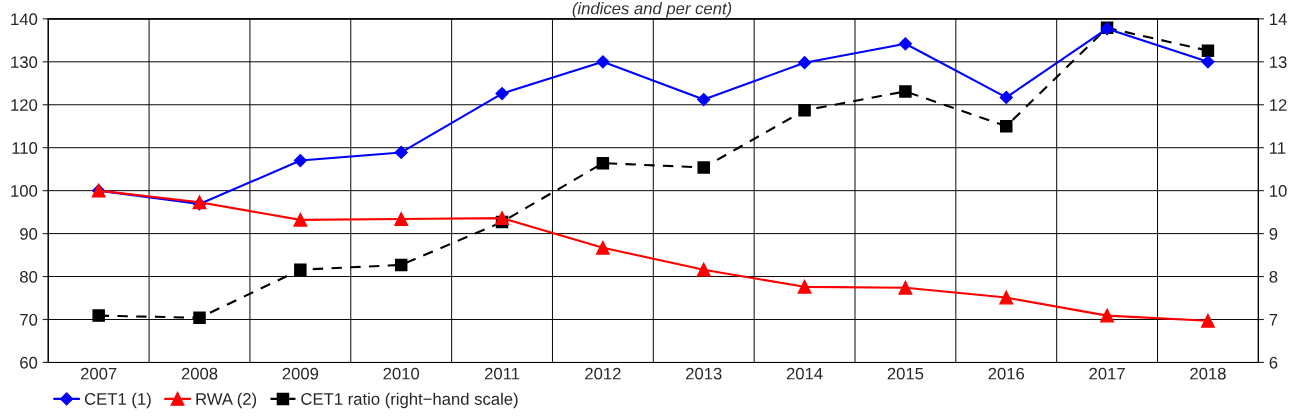  What do you see at coordinates (24, 191) in the screenshot?
I see `y-tick-label: 100` at bounding box center [24, 191].